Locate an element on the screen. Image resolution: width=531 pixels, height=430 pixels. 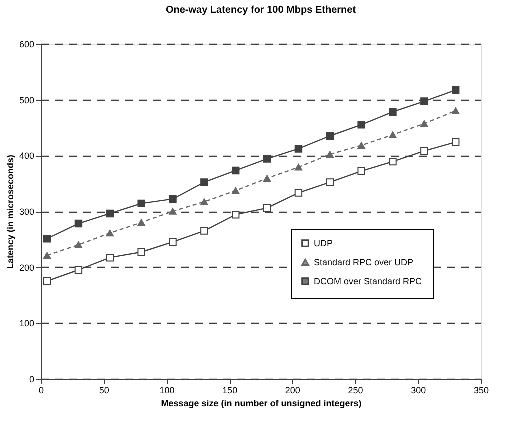
x-tick-label: 350 is located at coordinates (482, 391).